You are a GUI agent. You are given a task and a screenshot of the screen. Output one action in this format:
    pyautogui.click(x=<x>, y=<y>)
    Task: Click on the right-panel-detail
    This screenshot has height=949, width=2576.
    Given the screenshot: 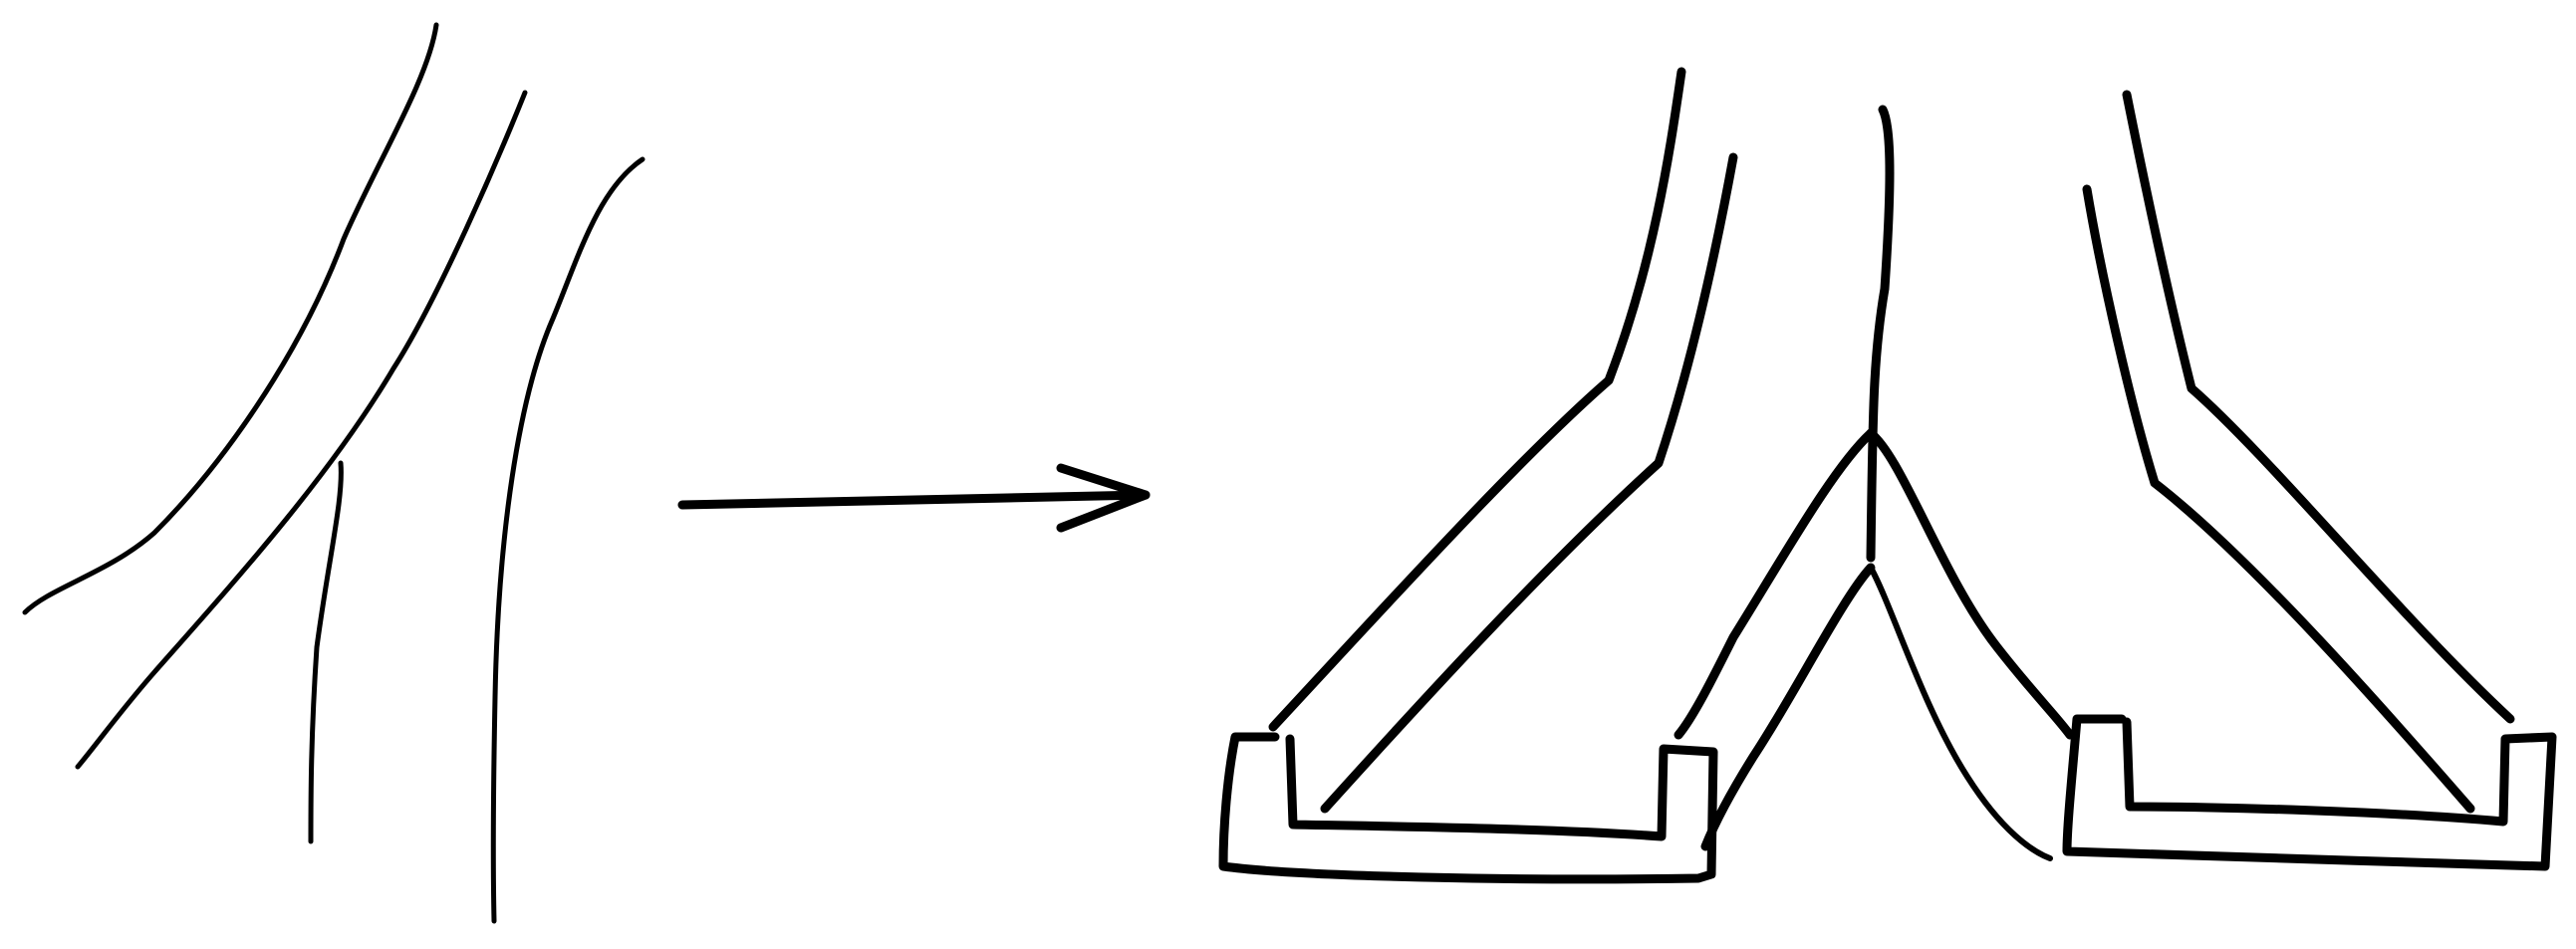 What is the action you would take?
    pyautogui.click(x=1960, y=713)
    